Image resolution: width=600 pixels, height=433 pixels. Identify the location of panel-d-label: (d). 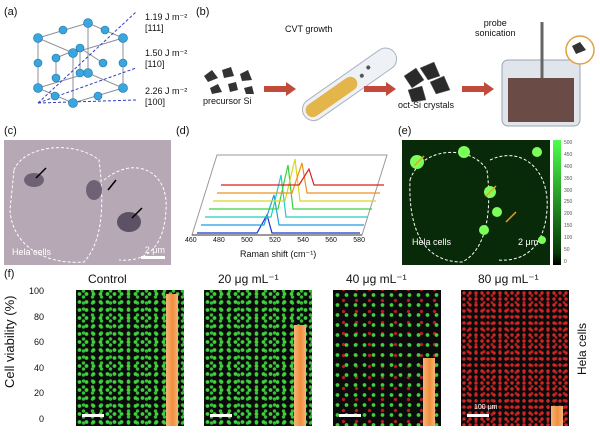
(183, 131).